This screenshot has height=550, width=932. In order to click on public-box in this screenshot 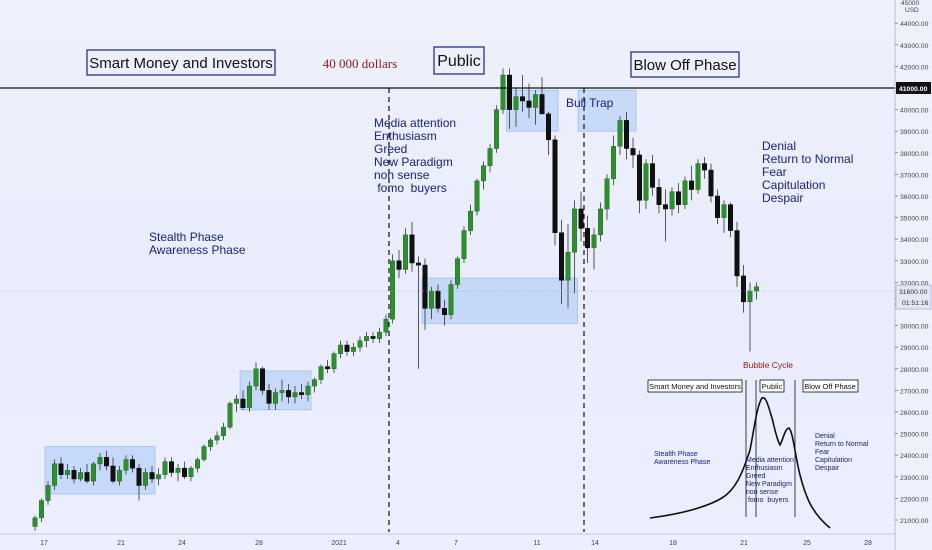, I will do `click(459, 60)`.